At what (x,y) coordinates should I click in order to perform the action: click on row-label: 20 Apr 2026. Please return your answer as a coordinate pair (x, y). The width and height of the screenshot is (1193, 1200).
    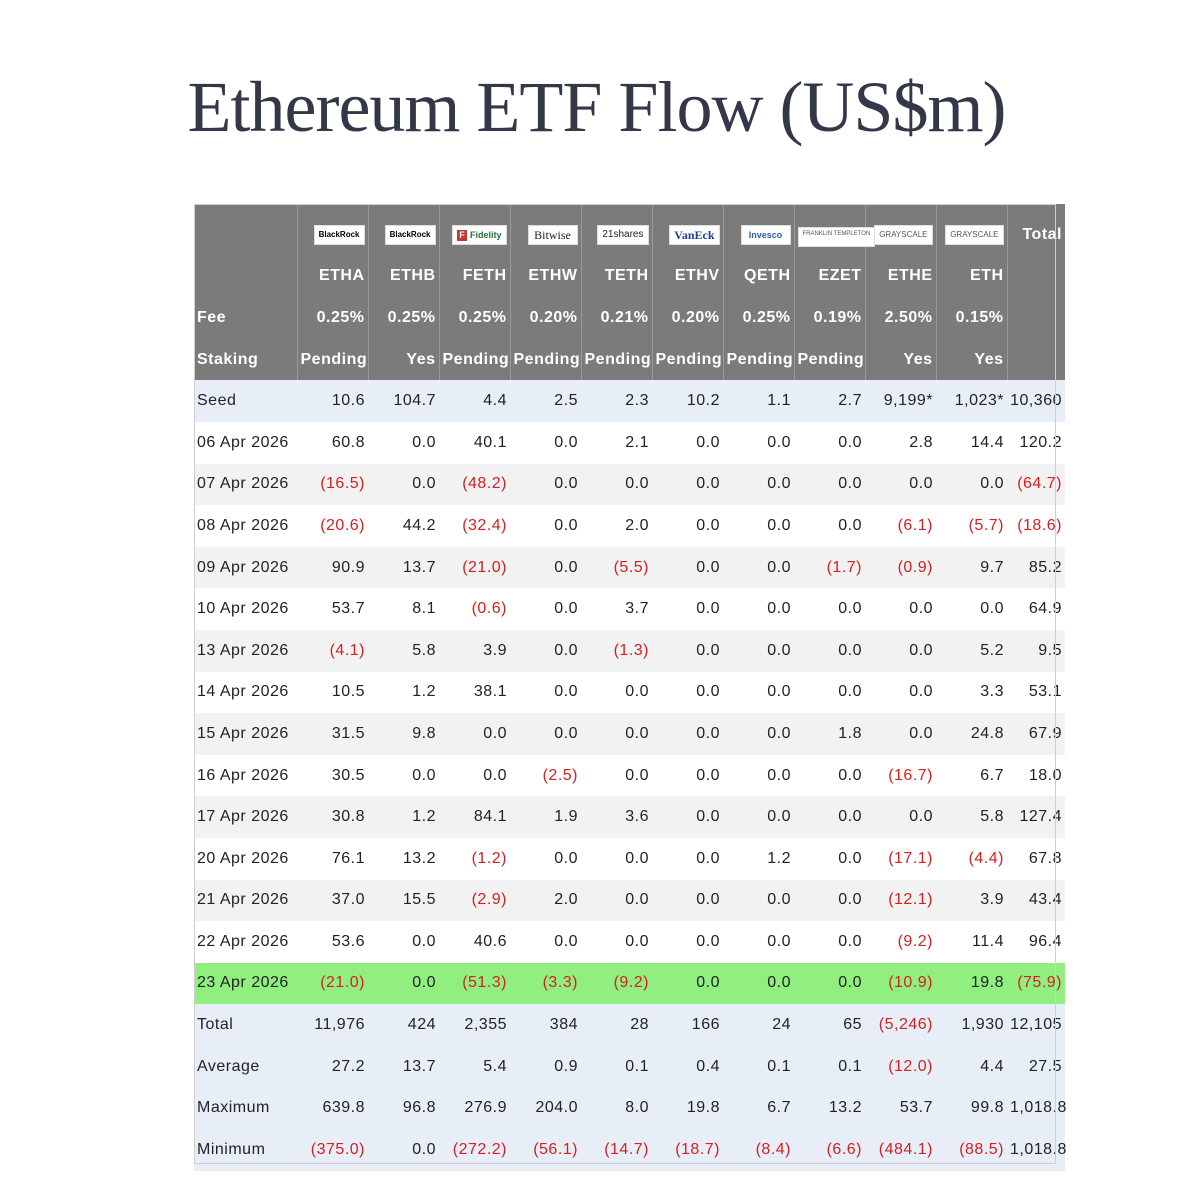
    Looking at the image, I should click on (245, 858).